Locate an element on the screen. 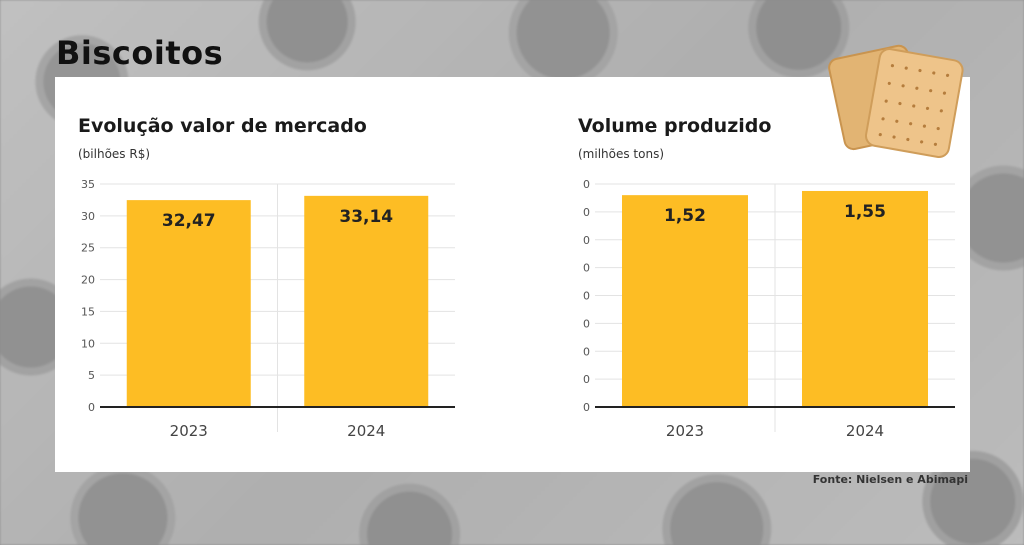 This screenshot has height=545, width=1024. chart-1-ytick: 25 is located at coordinates (88, 248).